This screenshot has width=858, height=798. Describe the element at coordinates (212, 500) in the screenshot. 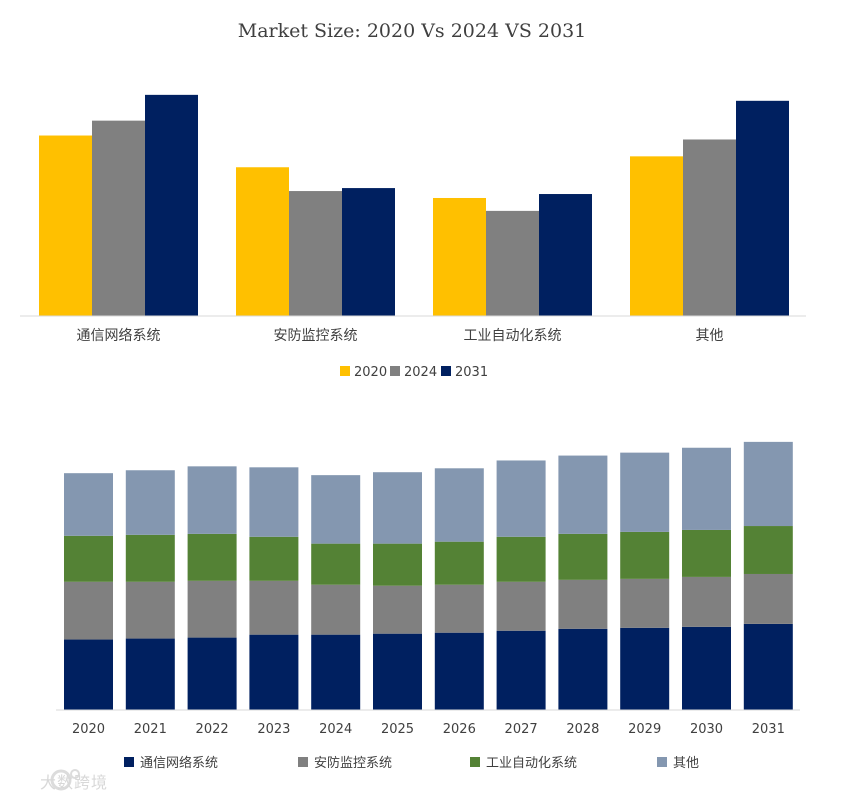

I see `stack-segment-3-2022` at that location.